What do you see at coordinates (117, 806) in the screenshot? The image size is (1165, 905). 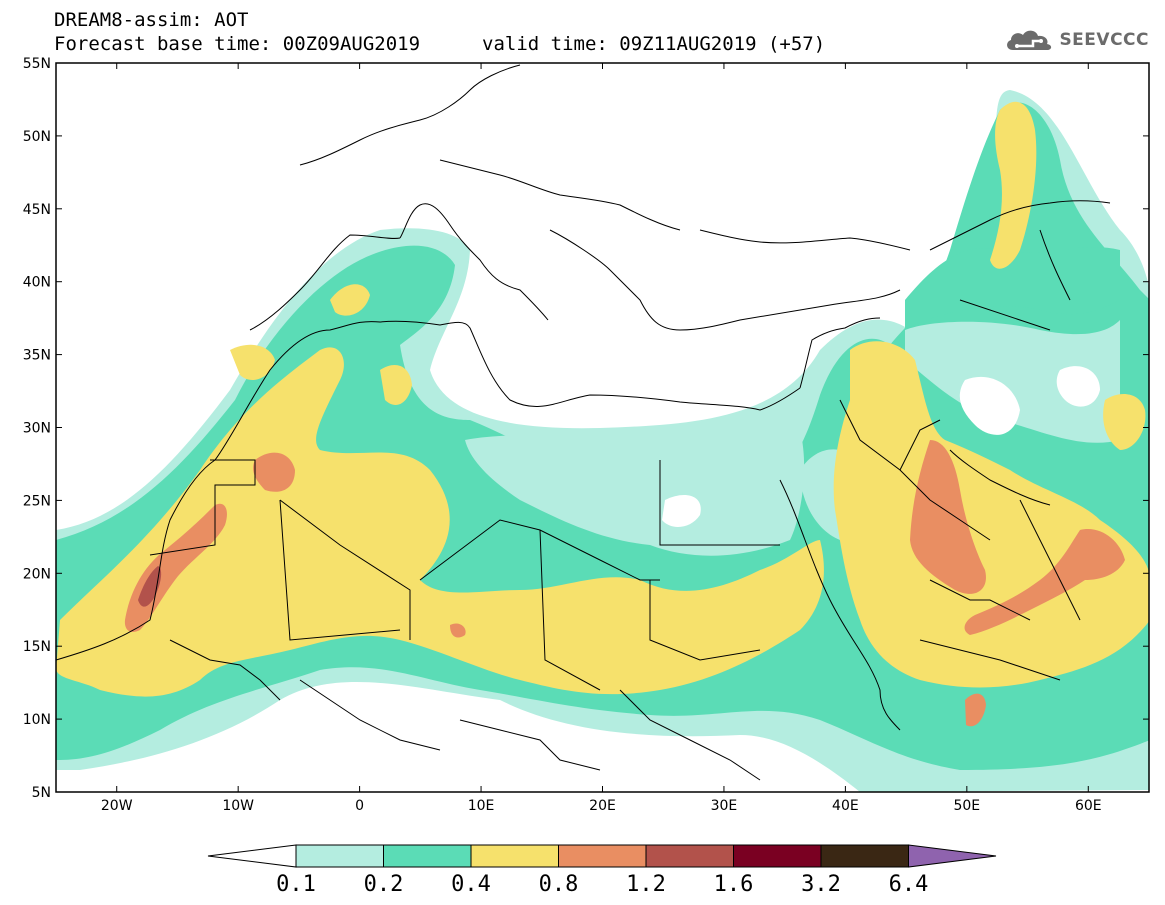 I see `lon-label: 20W` at bounding box center [117, 806].